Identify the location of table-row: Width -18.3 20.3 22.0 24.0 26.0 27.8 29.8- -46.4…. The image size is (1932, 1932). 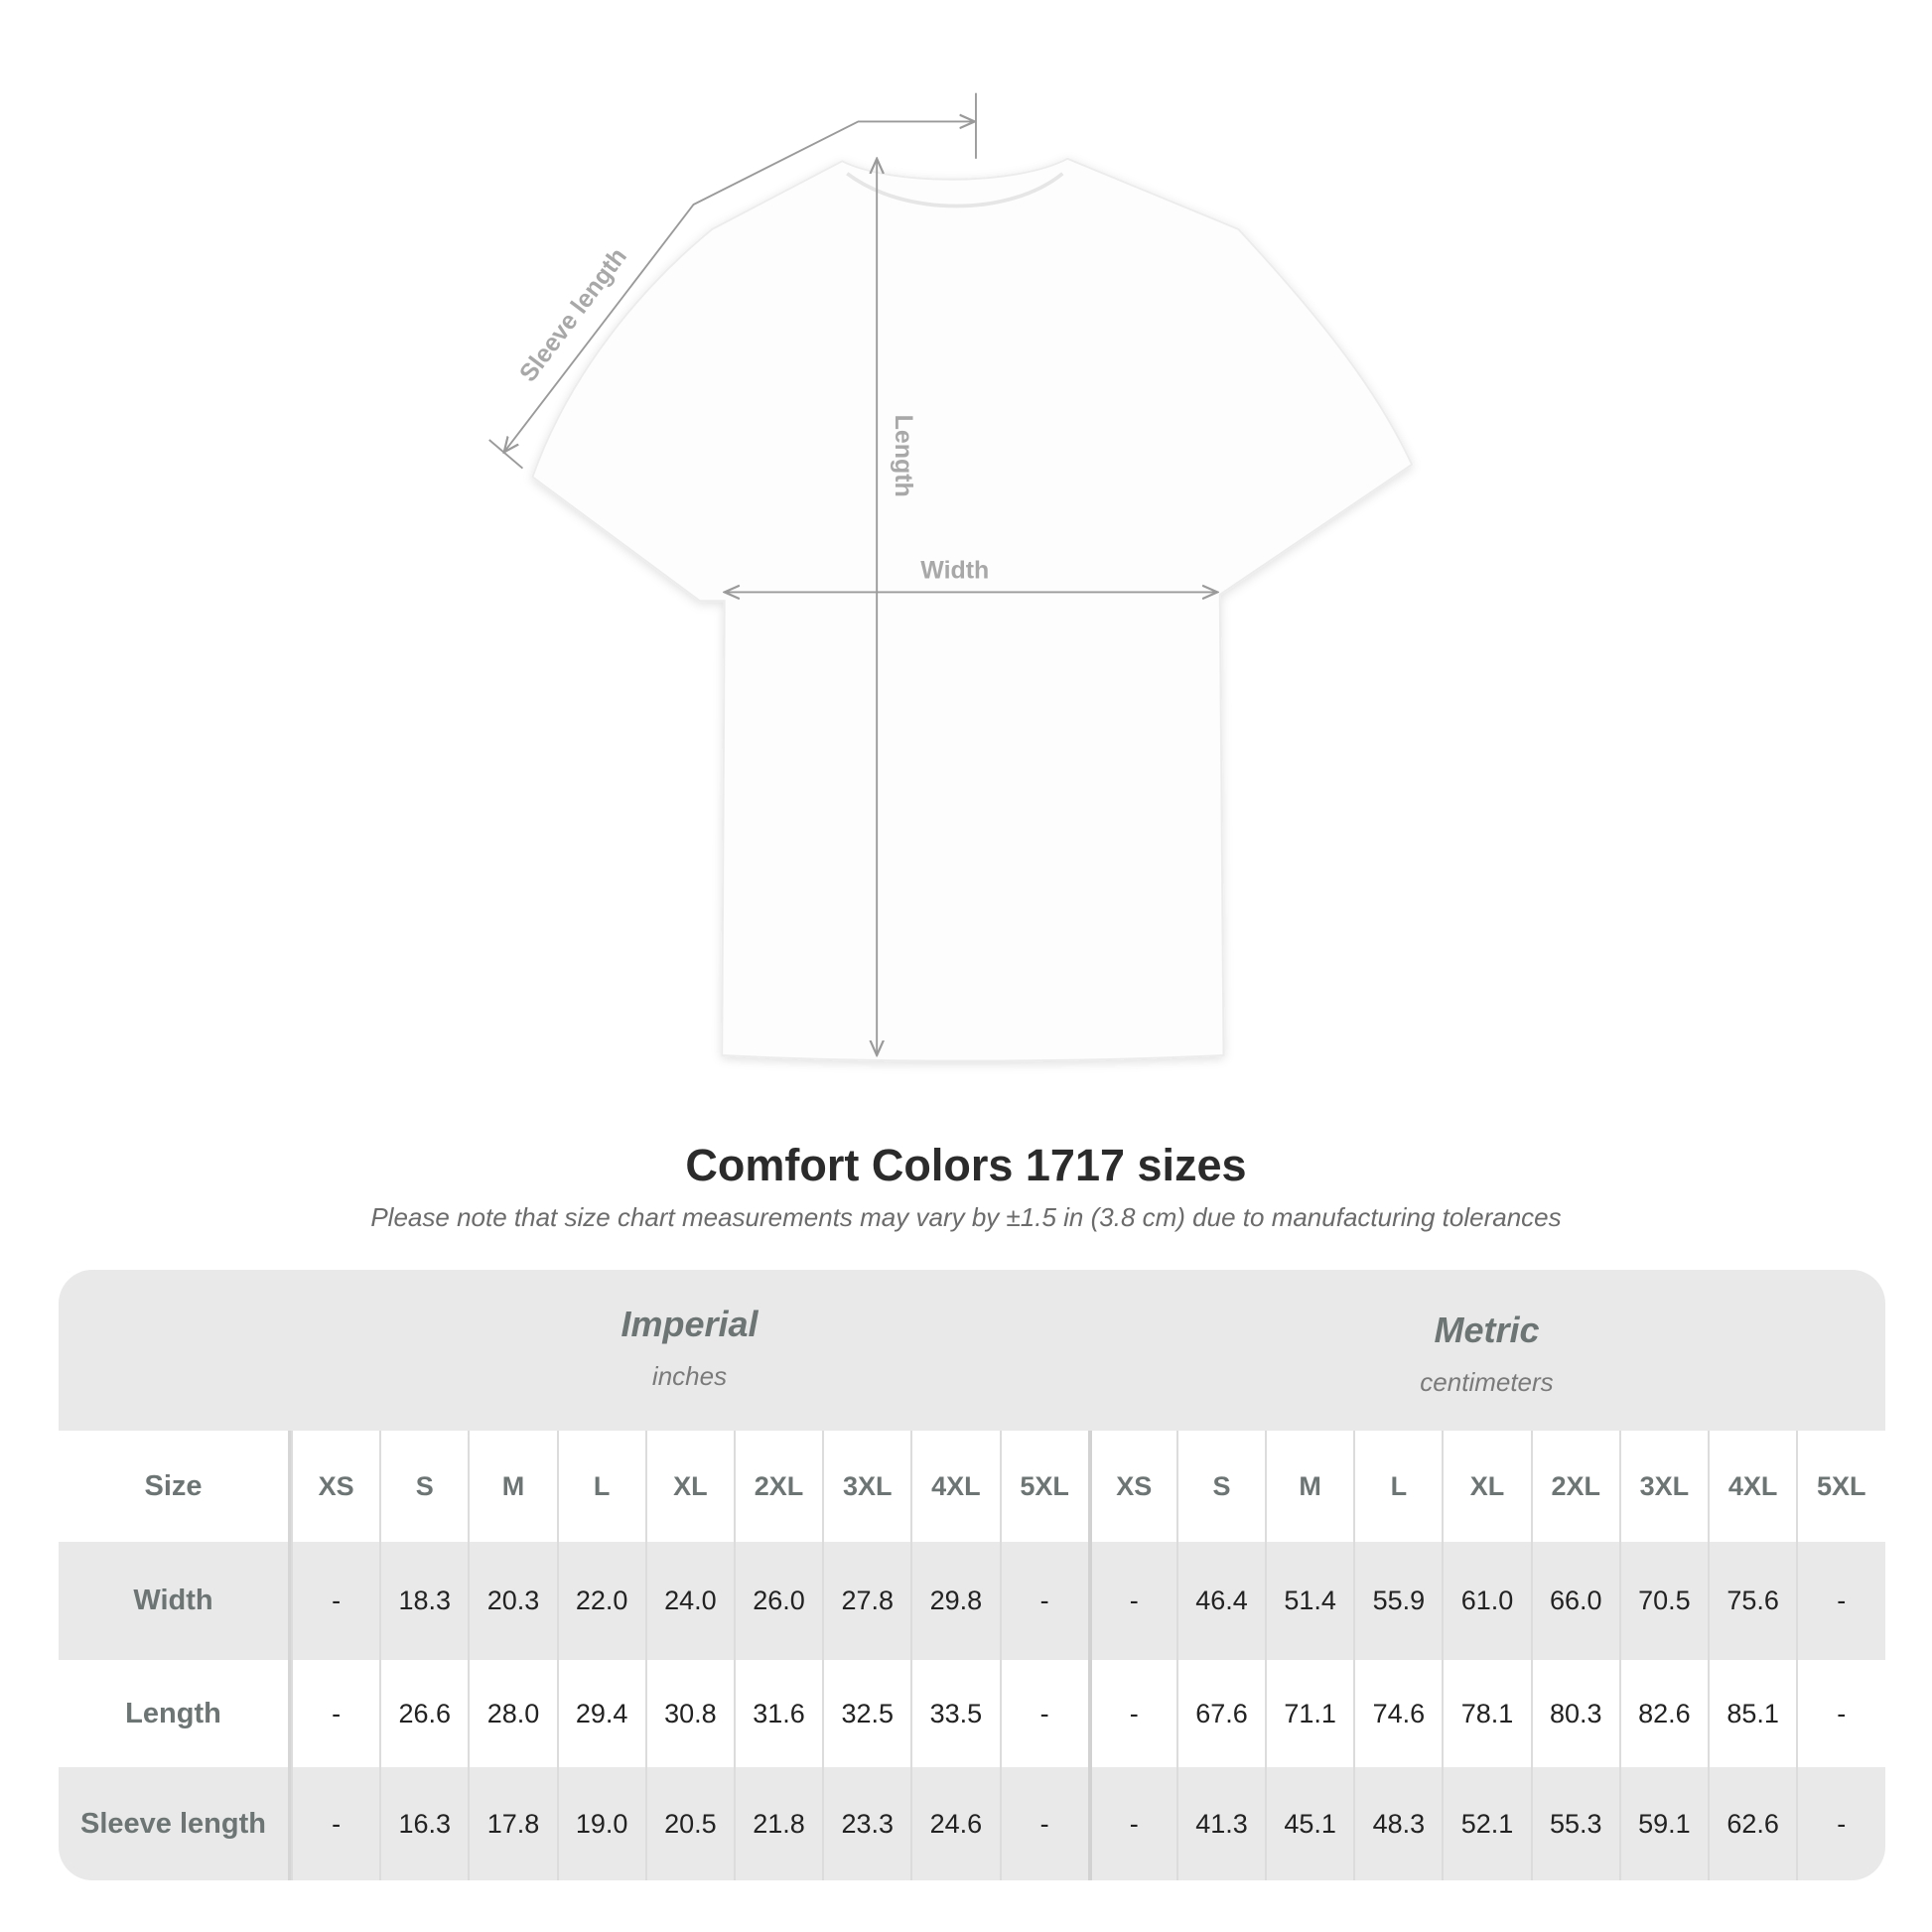
(972, 1601).